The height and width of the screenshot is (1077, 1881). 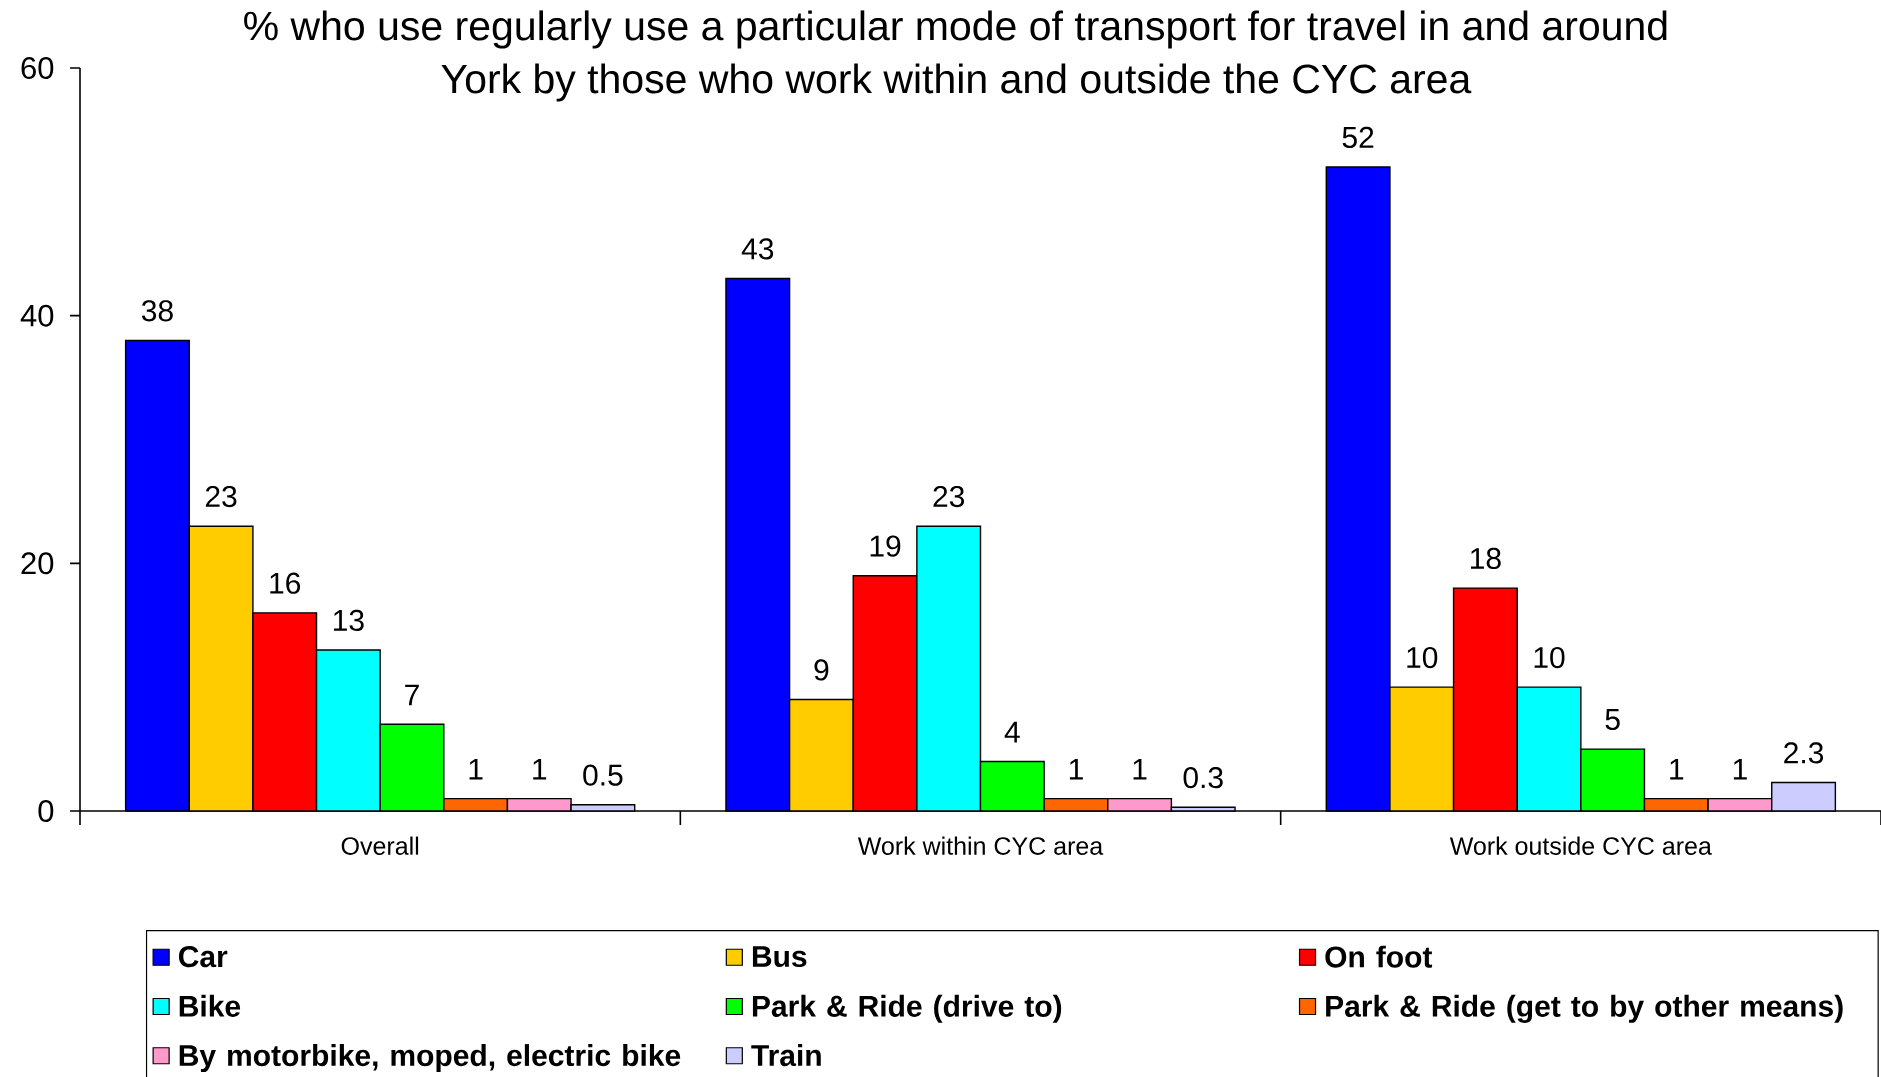 I want to click on data-label: 16, so click(x=285, y=583).